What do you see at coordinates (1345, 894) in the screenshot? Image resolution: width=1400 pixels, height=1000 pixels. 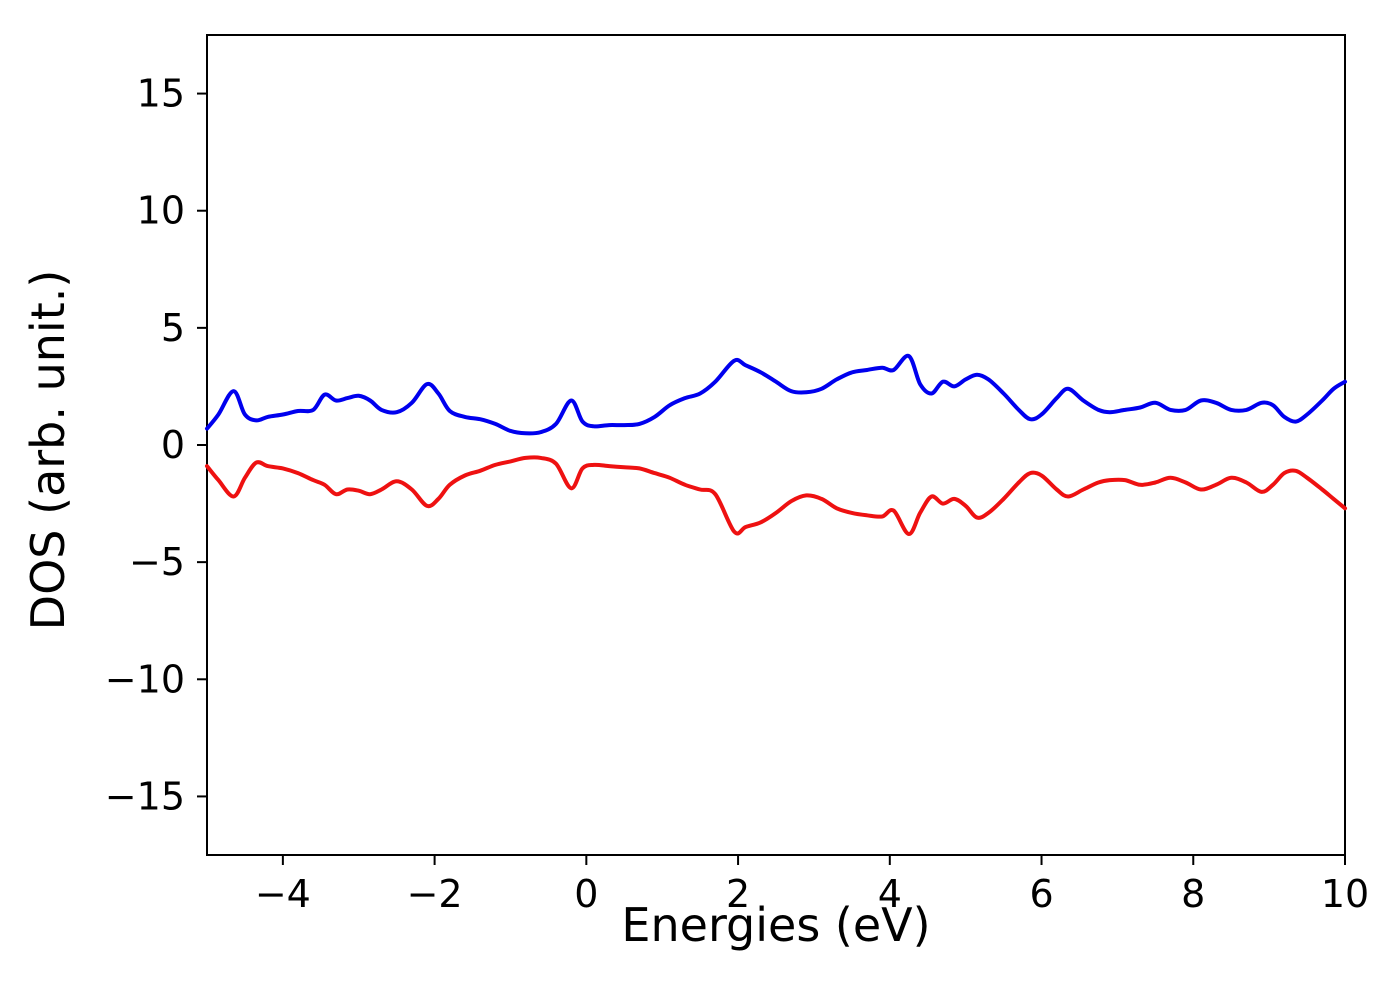 I see `x-tick-label: 10` at bounding box center [1345, 894].